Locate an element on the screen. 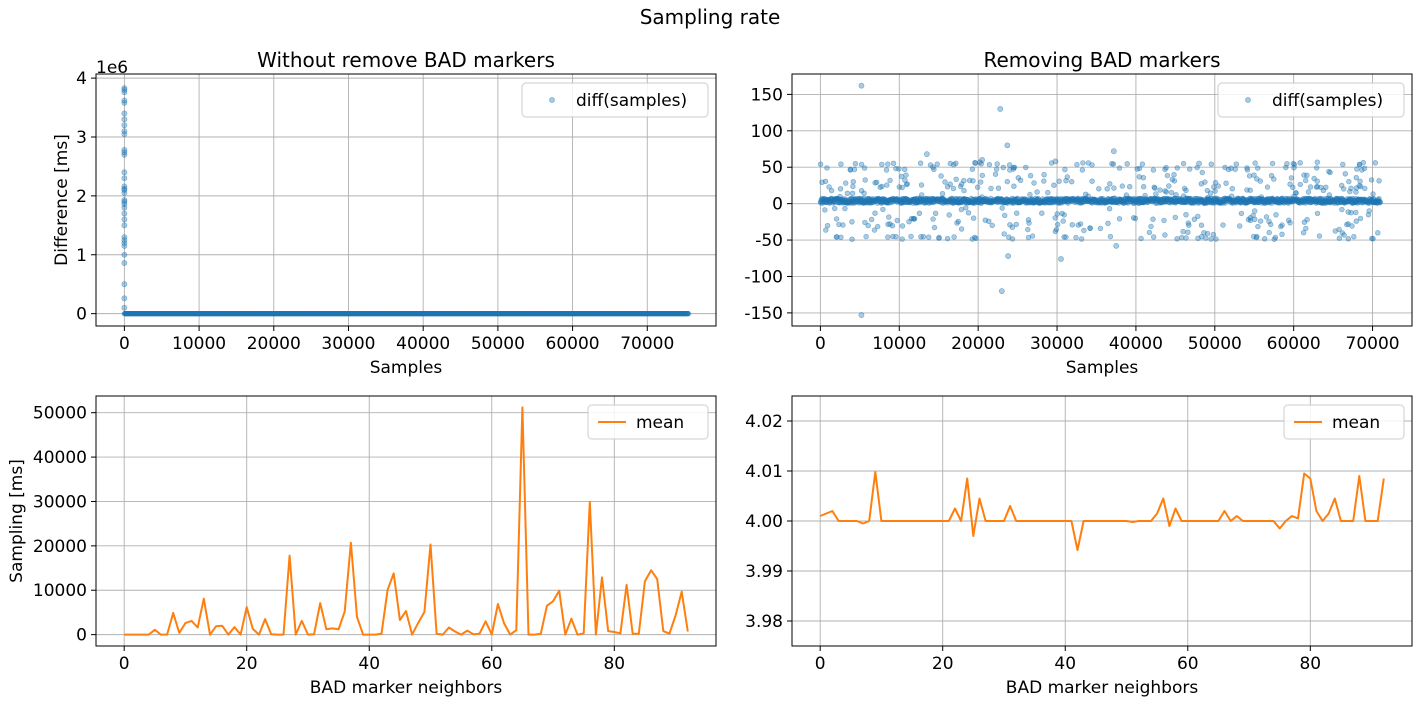 Image resolution: width=1420 pixels, height=708 pixels. subplot-title: Removing BAD markers is located at coordinates (1101, 60).